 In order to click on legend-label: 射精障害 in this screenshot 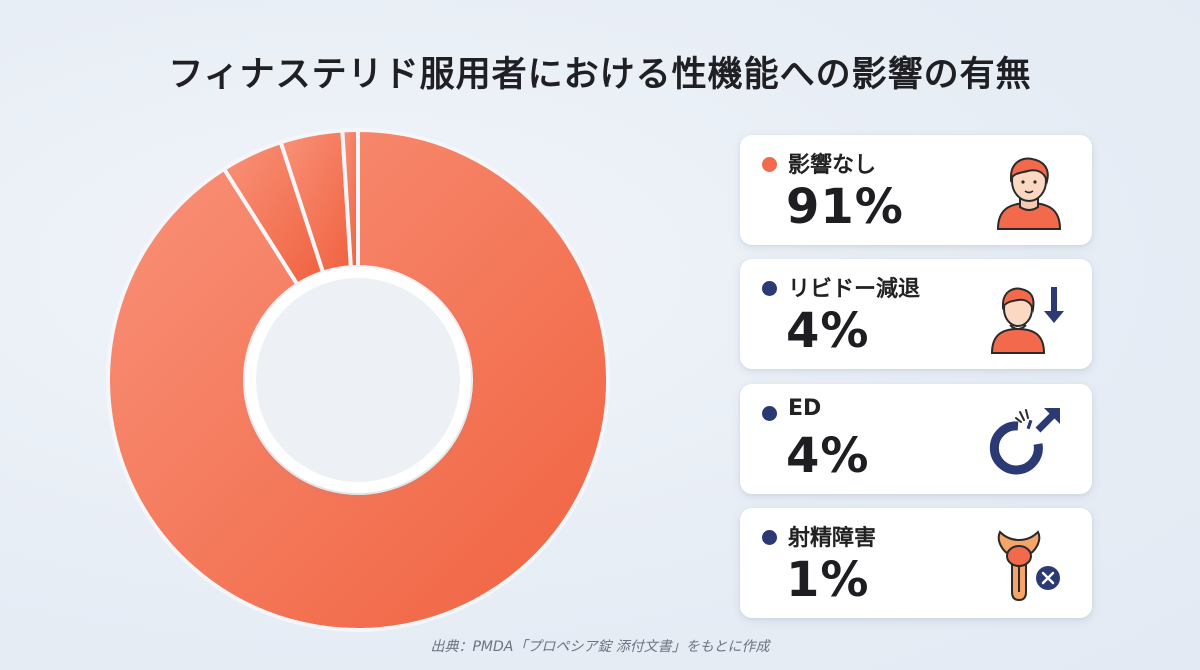, I will do `click(832, 538)`.